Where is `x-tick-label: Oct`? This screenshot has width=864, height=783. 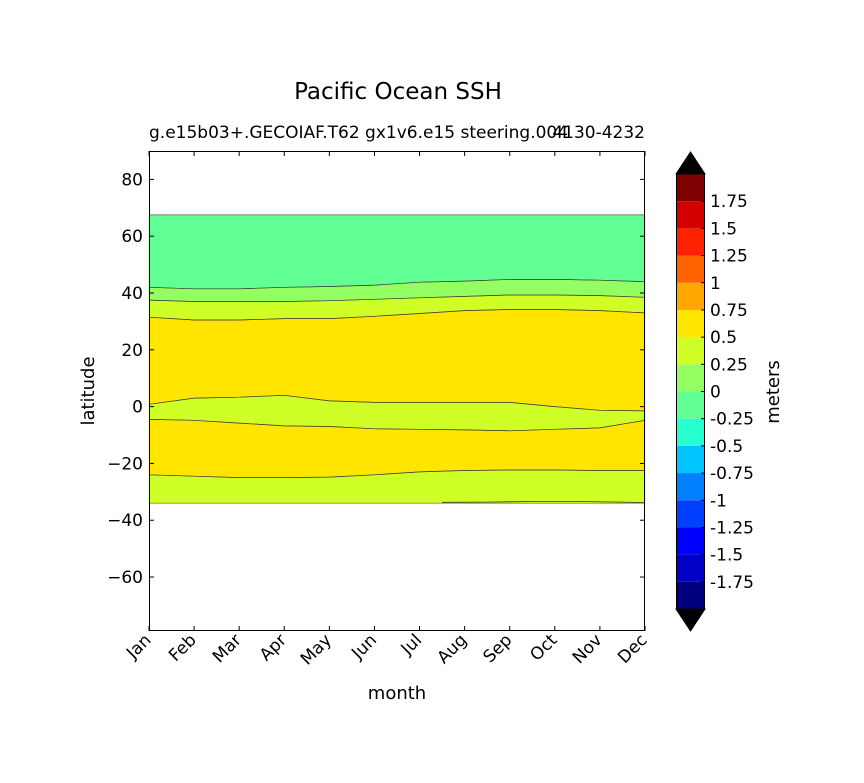
x-tick-label: Oct is located at coordinates (543, 647).